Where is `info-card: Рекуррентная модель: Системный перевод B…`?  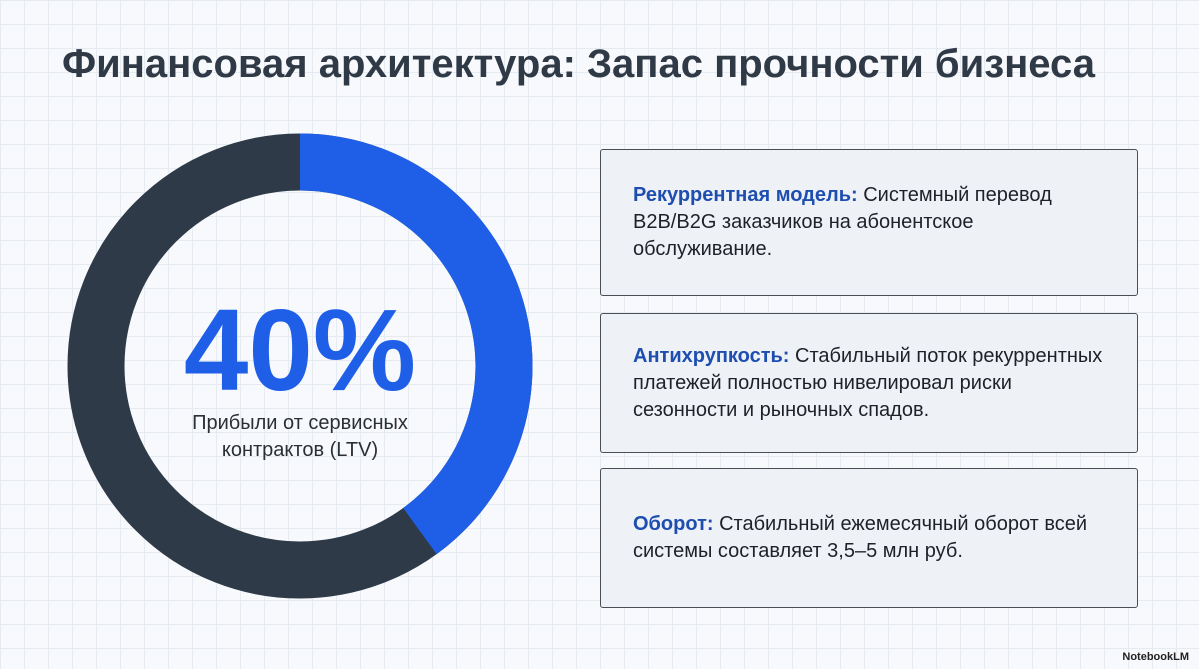
info-card: Рекуррентная модель: Системный перевод B… is located at coordinates (869, 222).